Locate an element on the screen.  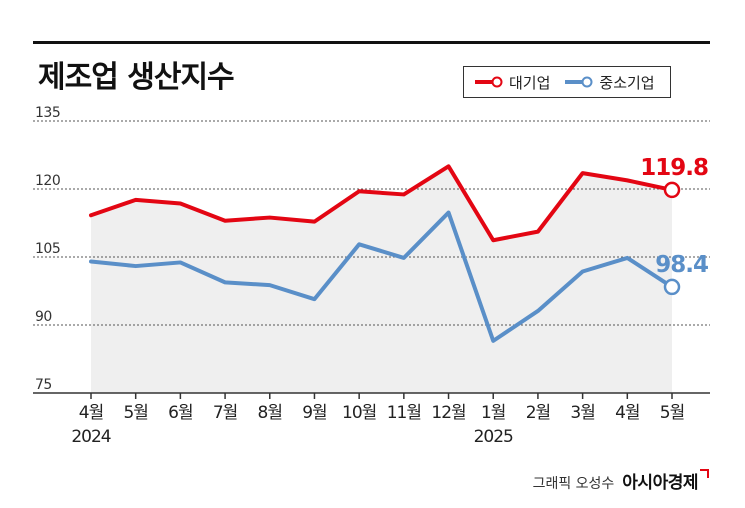
legend: 대기업 중소기업 is located at coordinates (567, 82).